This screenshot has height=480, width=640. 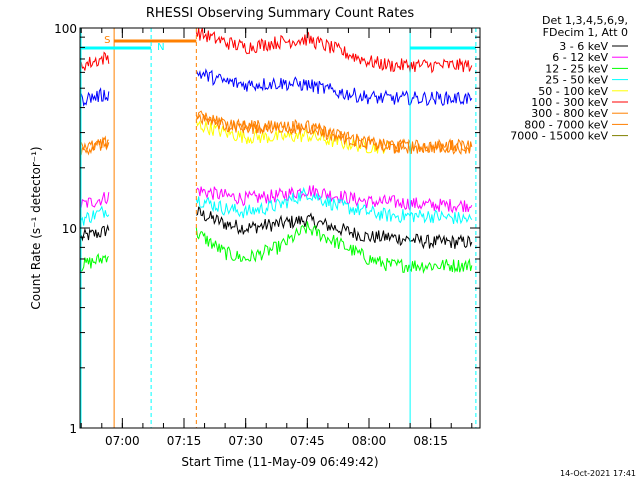 What do you see at coordinates (430, 441) in the screenshot?
I see `x-tick-label-5: 08:15` at bounding box center [430, 441].